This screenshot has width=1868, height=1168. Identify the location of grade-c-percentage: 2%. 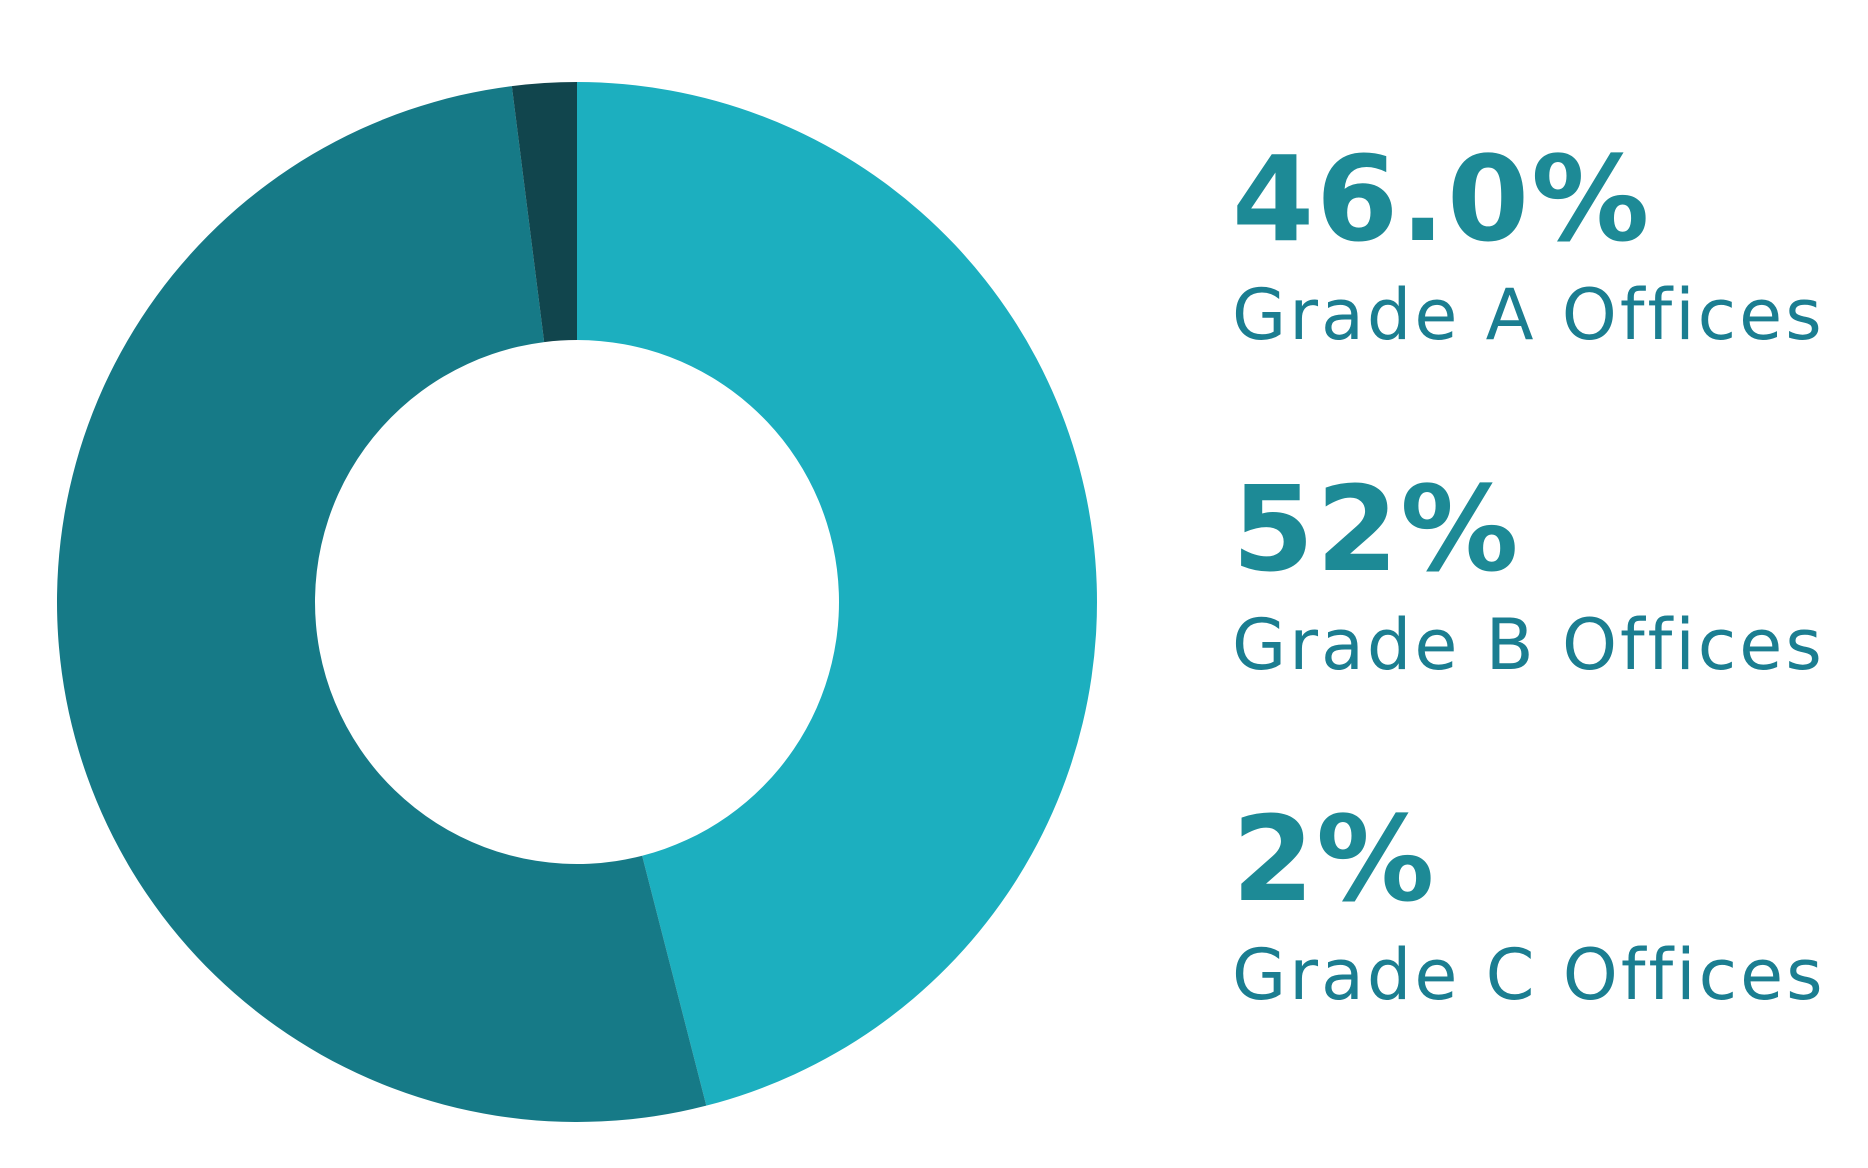
(1334, 859).